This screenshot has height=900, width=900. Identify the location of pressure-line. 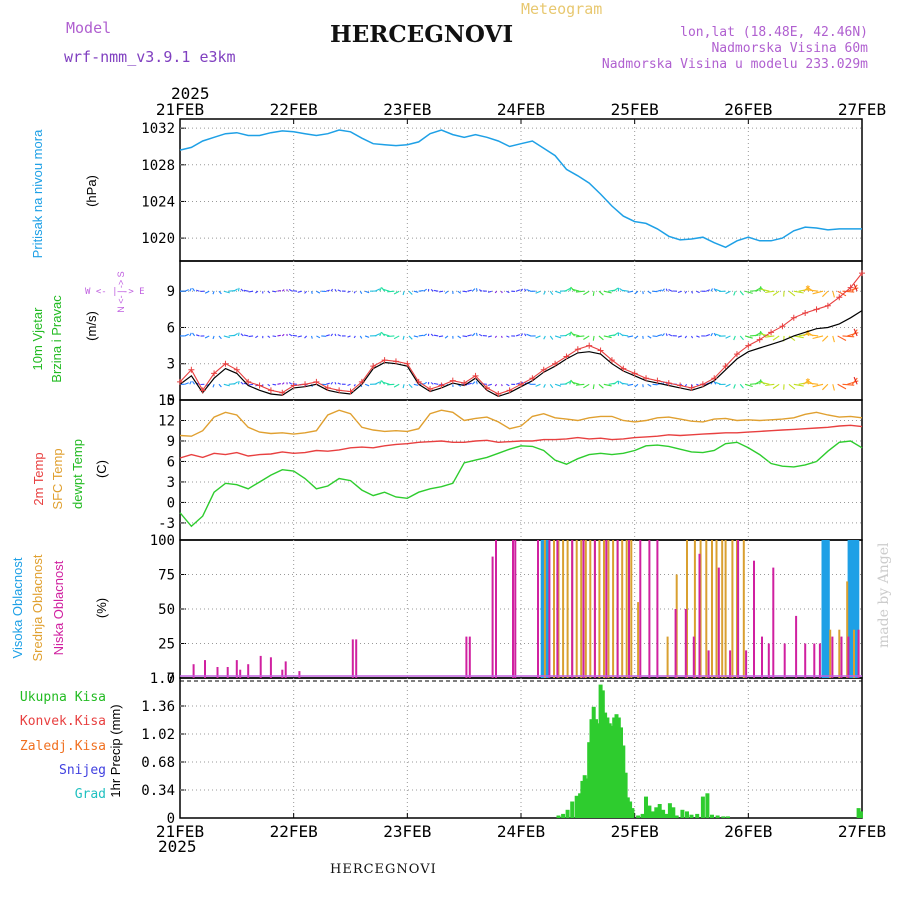
(520, 189).